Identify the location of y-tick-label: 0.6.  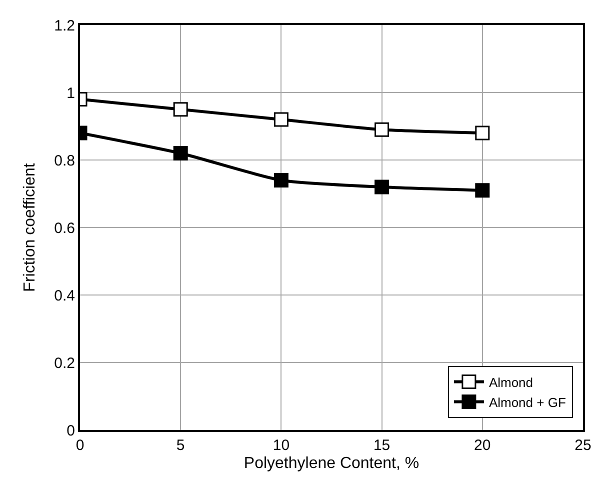
(64, 228).